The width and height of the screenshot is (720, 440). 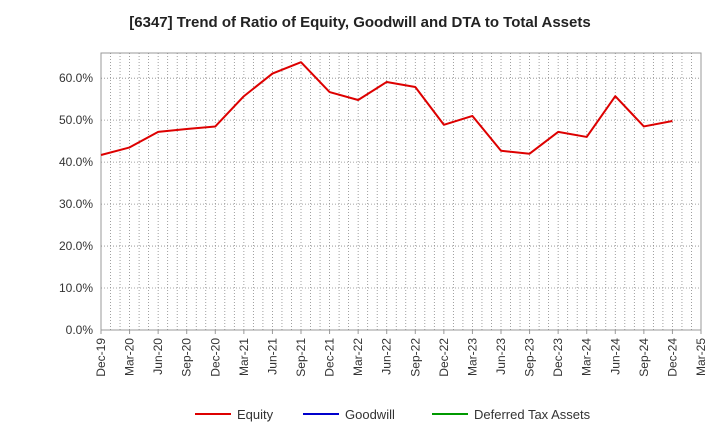 I want to click on legend-label: Goodwill, so click(x=370, y=414).